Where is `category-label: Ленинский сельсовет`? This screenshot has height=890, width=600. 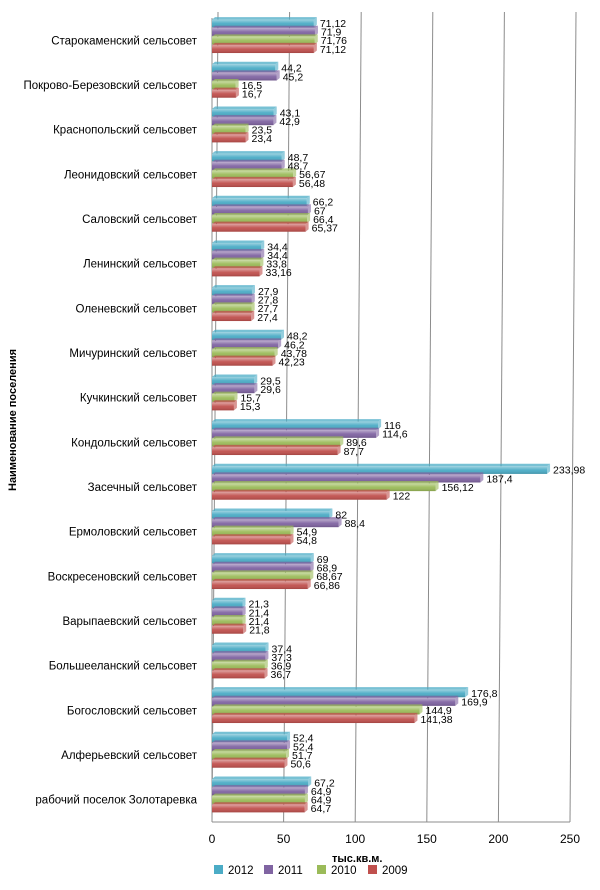
category-label: Ленинский сельсовет is located at coordinates (140, 265).